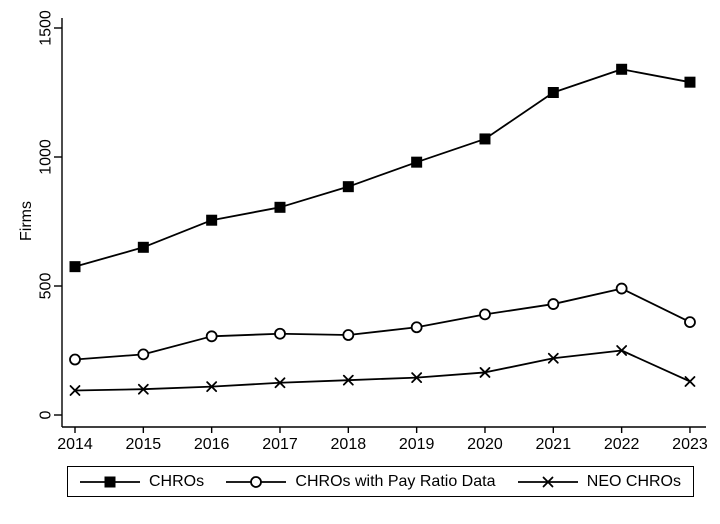  What do you see at coordinates (142, 482) in the screenshot?
I see `legend-item-chros: CHROs` at bounding box center [142, 482].